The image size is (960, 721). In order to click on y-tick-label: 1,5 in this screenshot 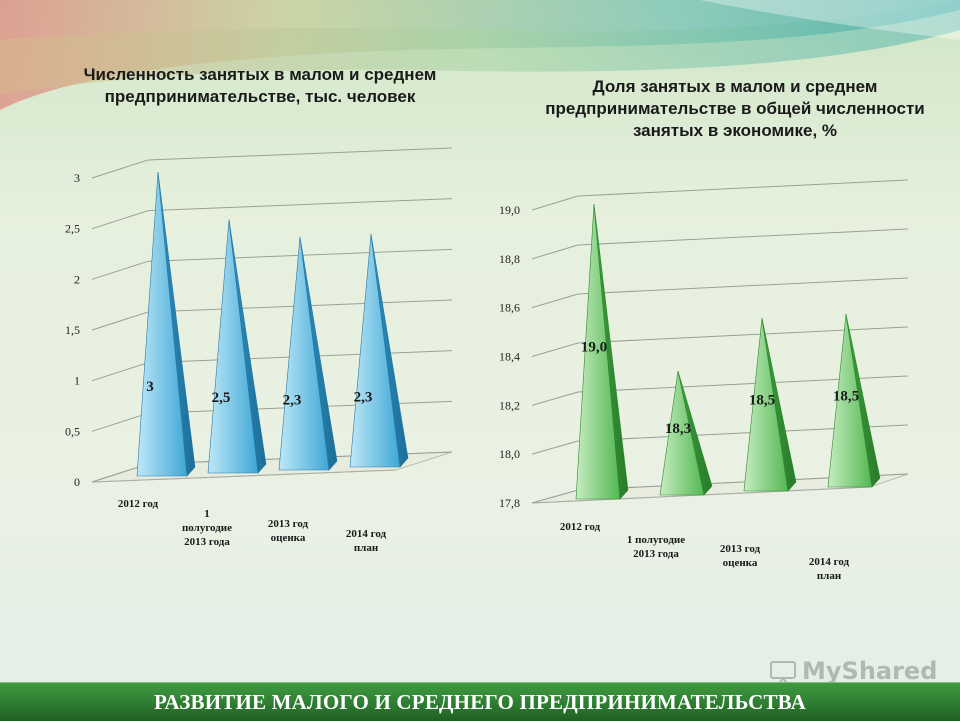, I will do `click(72, 330)`.